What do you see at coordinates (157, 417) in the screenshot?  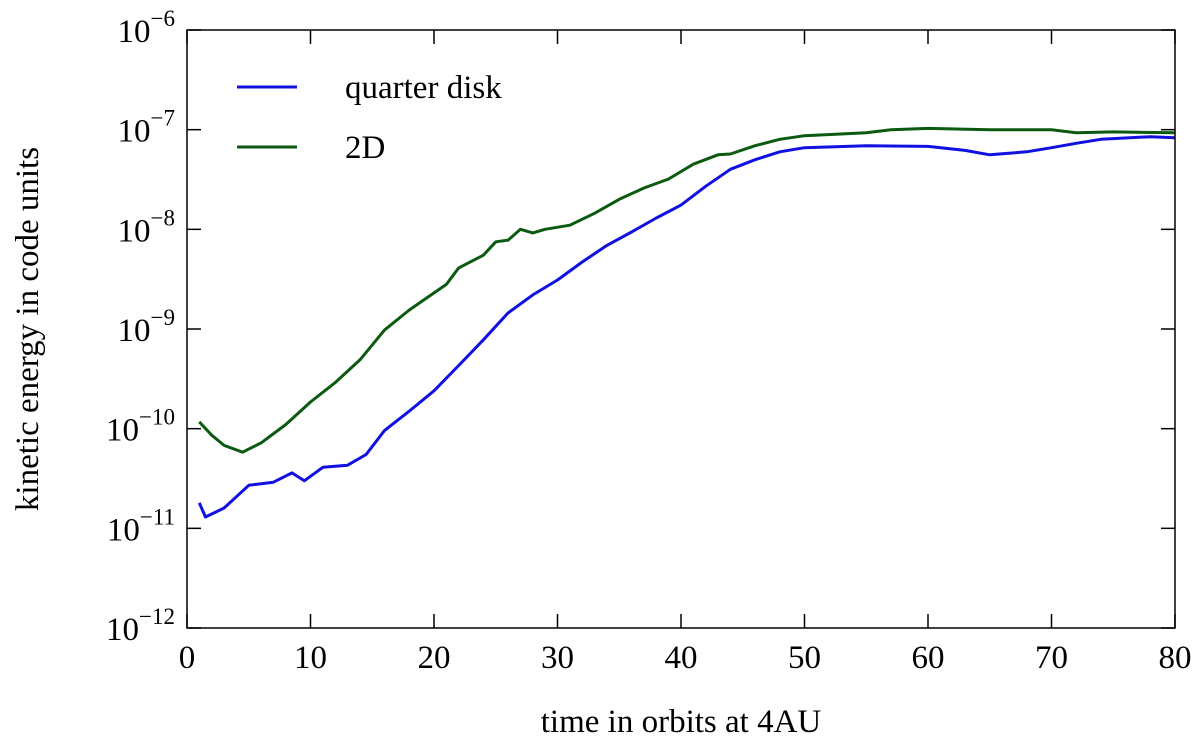 I see `y-tick-exponent: −10` at bounding box center [157, 417].